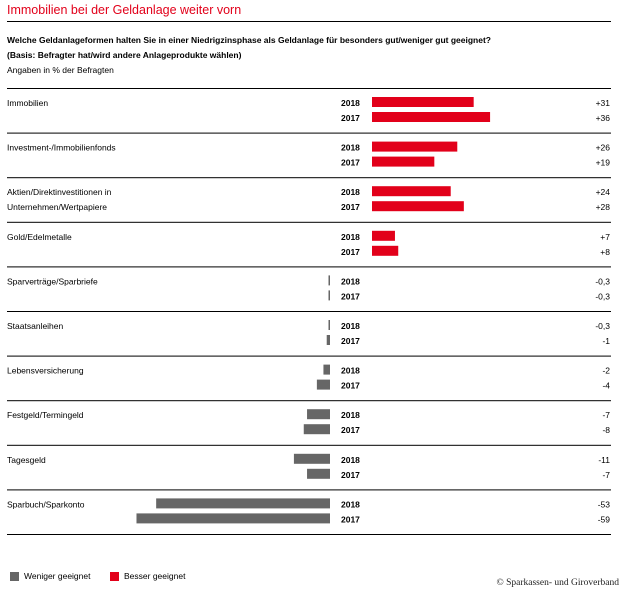 Image resolution: width=627 pixels, height=594 pixels. What do you see at coordinates (57, 576) in the screenshot?
I see `legend-label: Weniger geeignet` at bounding box center [57, 576].